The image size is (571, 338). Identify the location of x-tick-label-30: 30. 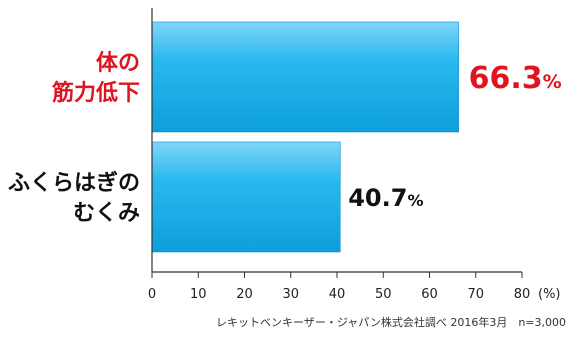
(290, 294).